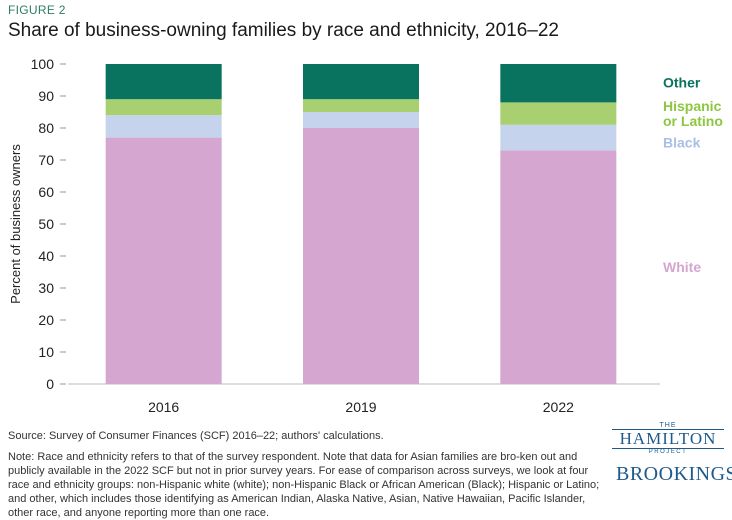 Image resolution: width=732 pixels, height=520 pixels. Describe the element at coordinates (46, 160) in the screenshot. I see `y-tick-label: 70` at that location.